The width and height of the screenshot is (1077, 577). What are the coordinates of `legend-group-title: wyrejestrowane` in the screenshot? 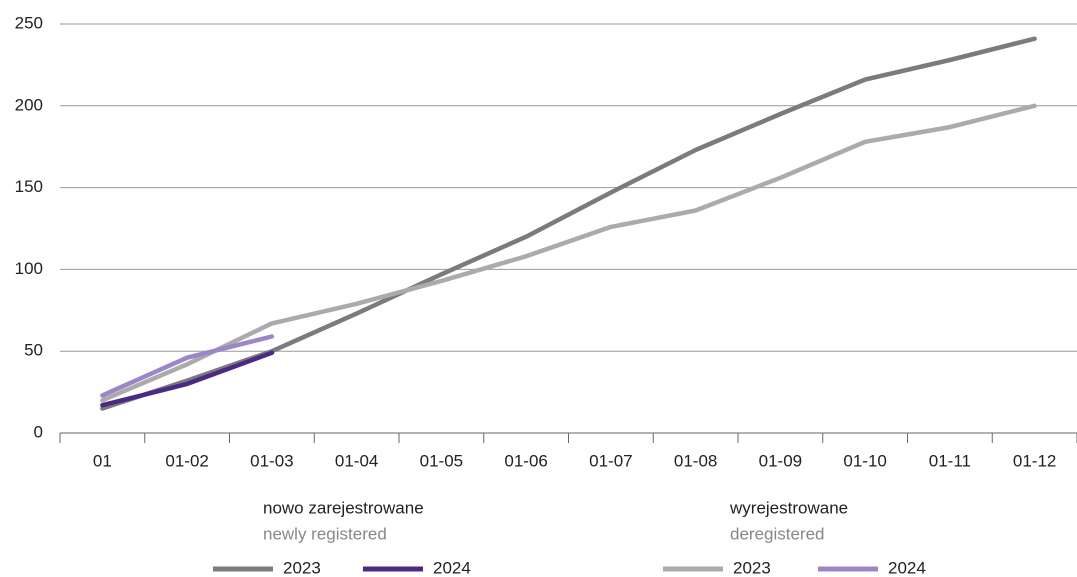 It's located at (788, 507).